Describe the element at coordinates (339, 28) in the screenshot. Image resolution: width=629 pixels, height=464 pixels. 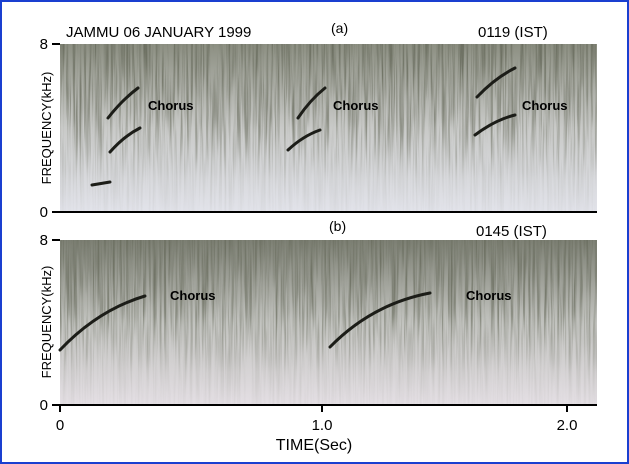
I see `panel-label: (a)` at that location.